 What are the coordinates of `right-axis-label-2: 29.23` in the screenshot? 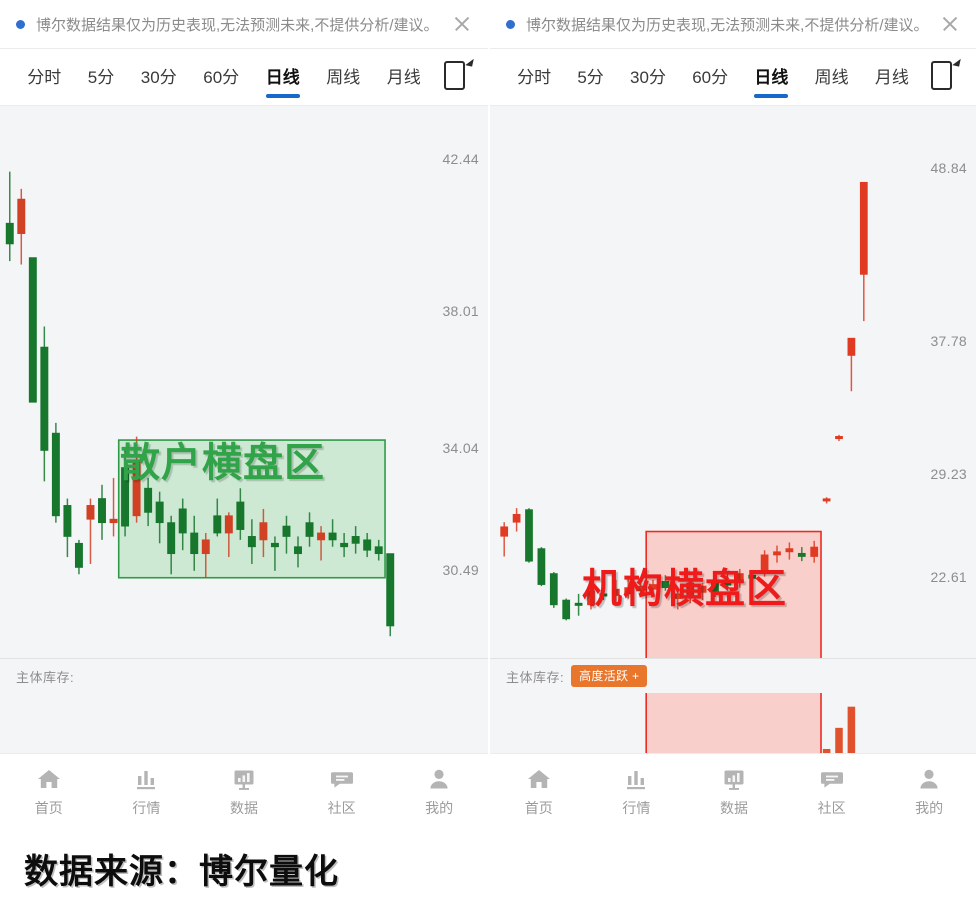 It's located at (948, 473).